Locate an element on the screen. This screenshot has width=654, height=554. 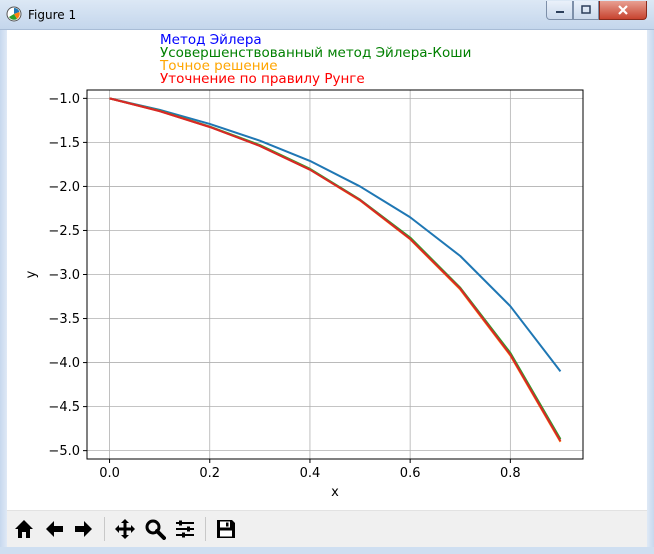
maximize-icon is located at coordinates (586, 9).